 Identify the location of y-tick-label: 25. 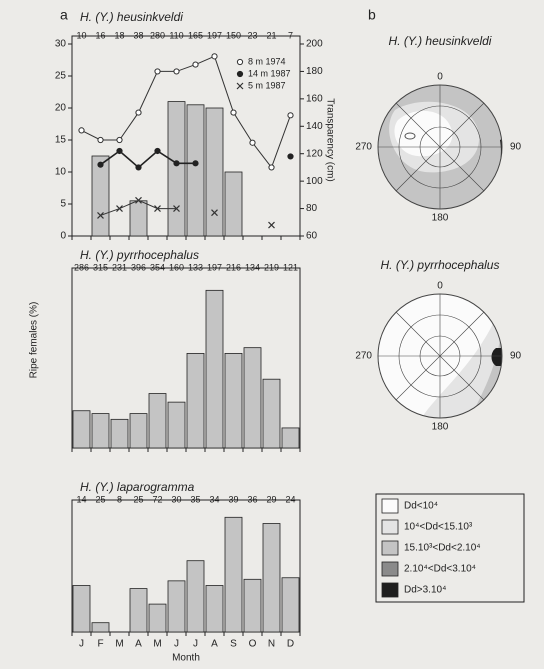
(61, 76).